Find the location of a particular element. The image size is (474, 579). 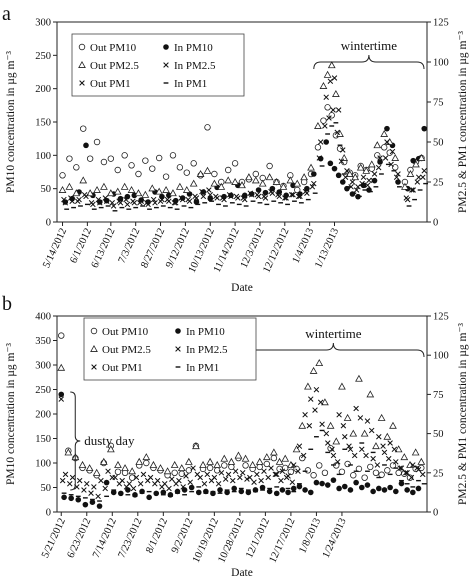

y2-axis-label: PM2.5 & PM1 concentration in µg m⁻³ is located at coordinates (463, 413).